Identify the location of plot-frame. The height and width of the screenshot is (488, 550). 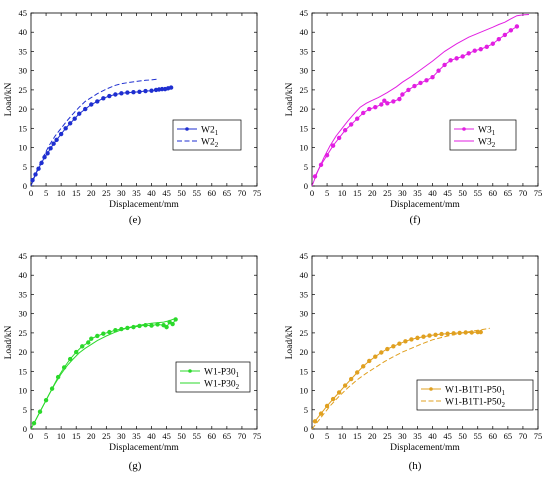
(144, 342).